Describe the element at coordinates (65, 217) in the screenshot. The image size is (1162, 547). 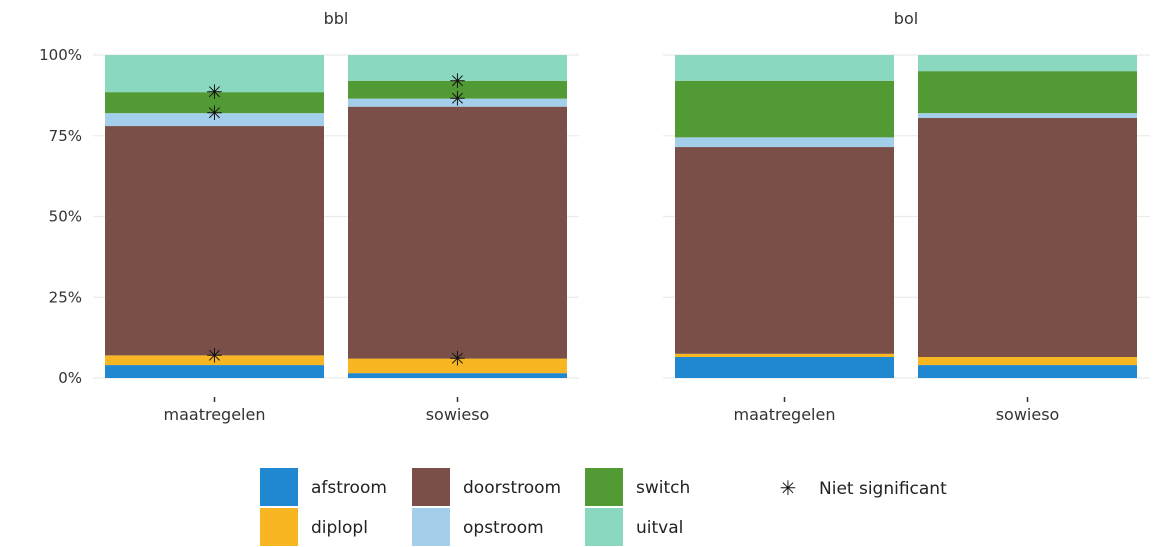
I see `y-tick-label: 50%` at that location.